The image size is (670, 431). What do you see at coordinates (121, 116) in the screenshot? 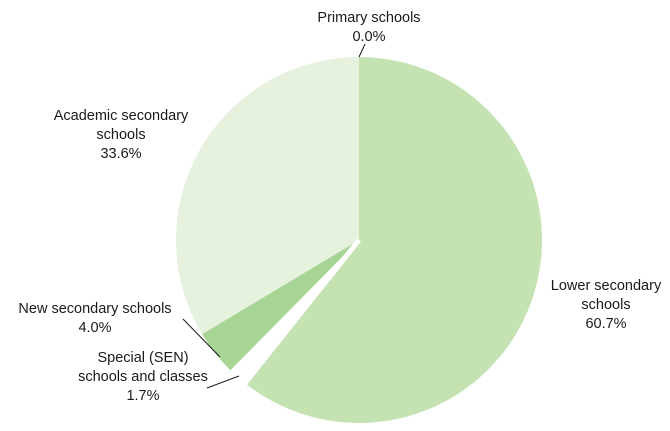
I see `slice-name-academic-secondary-schools: Academic secondary` at bounding box center [121, 116].